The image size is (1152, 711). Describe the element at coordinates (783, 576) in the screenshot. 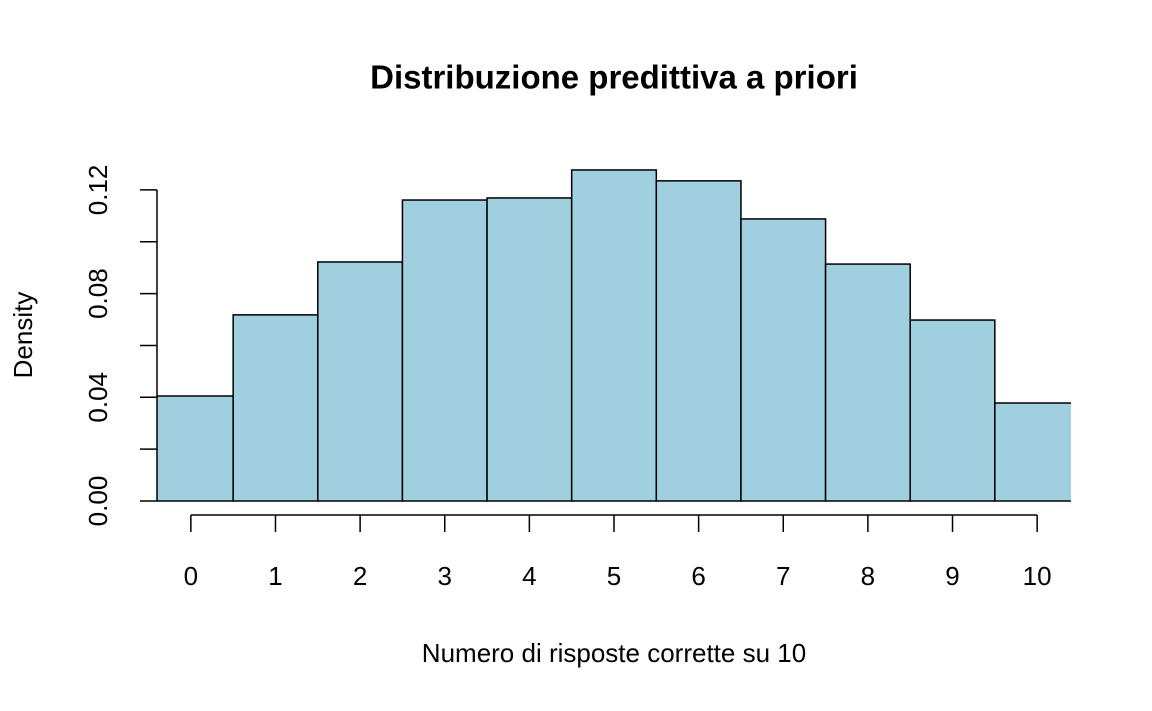

I see `x-tick-label: 7` at that location.